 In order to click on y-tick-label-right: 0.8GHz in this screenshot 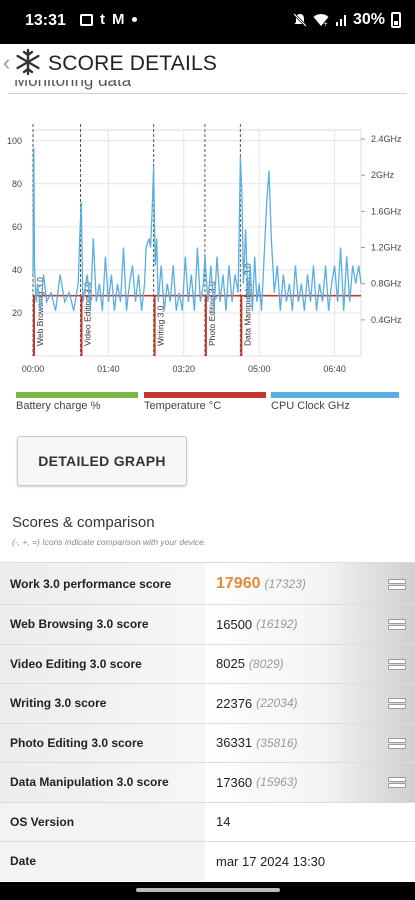, I will do `click(386, 284)`.